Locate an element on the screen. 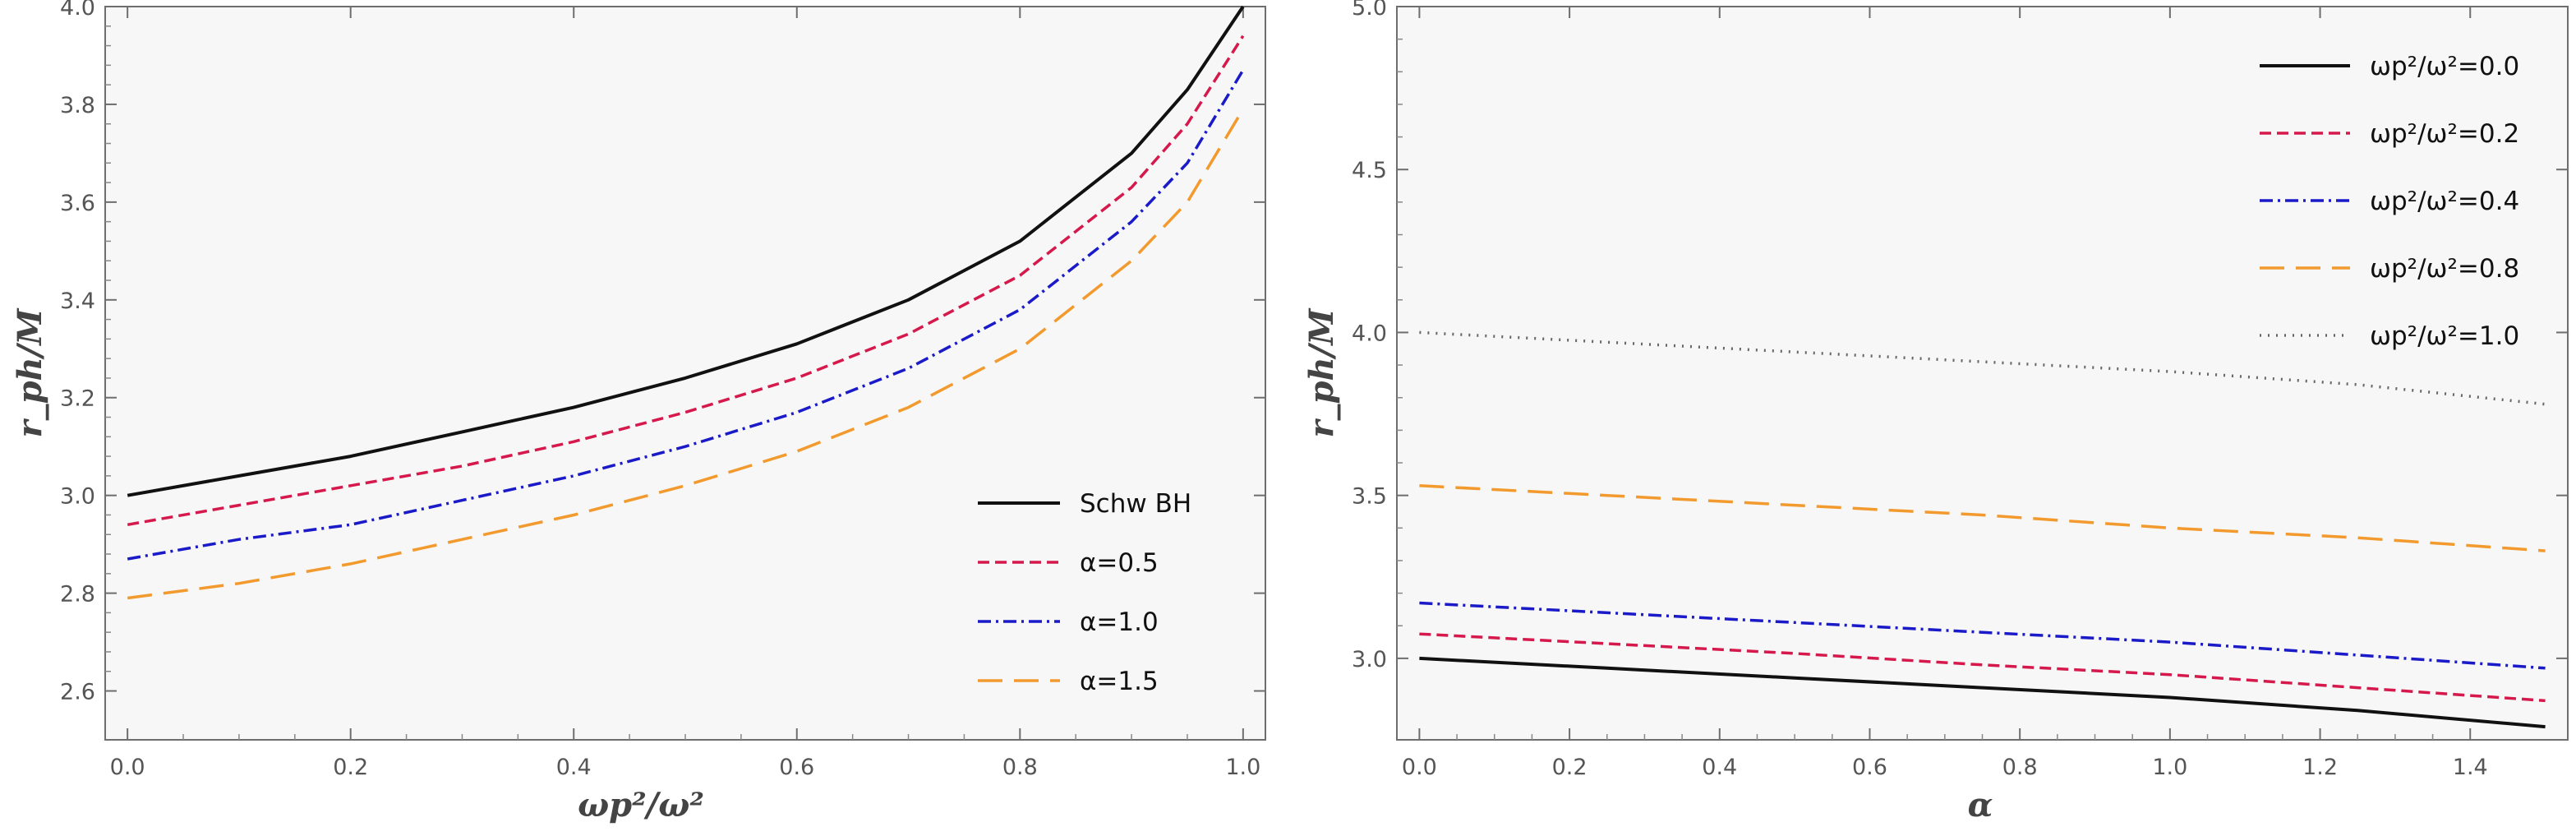 The height and width of the screenshot is (836, 2576). y-tick-label: 4.5 is located at coordinates (1369, 170).